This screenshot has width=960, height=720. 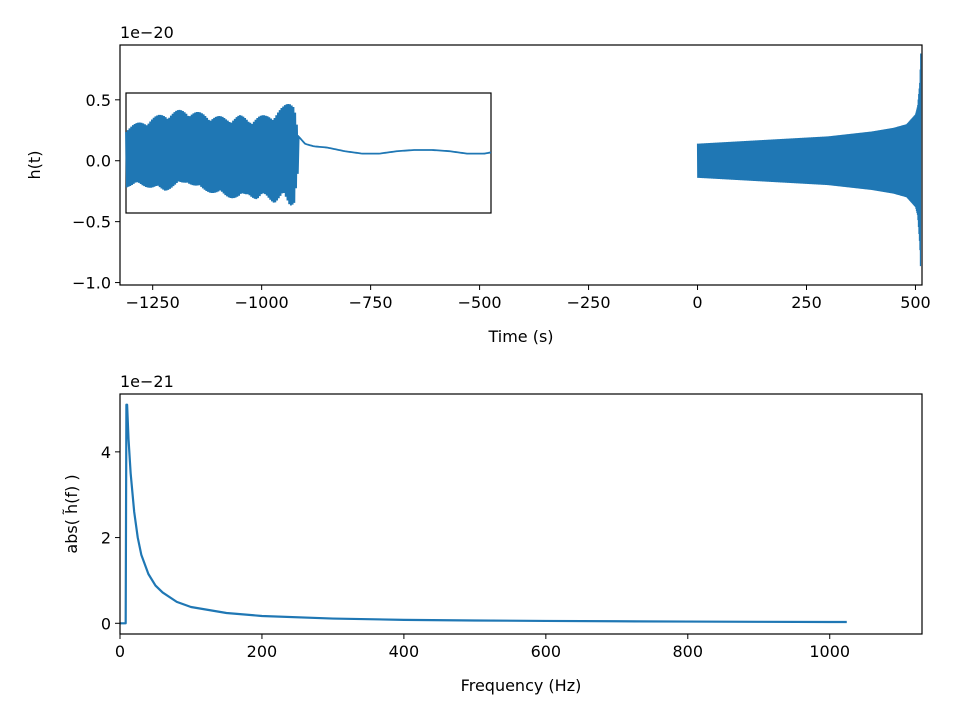 What do you see at coordinates (546, 651) in the screenshot?
I see `frequency-domain-x-tick-label: 600` at bounding box center [546, 651].